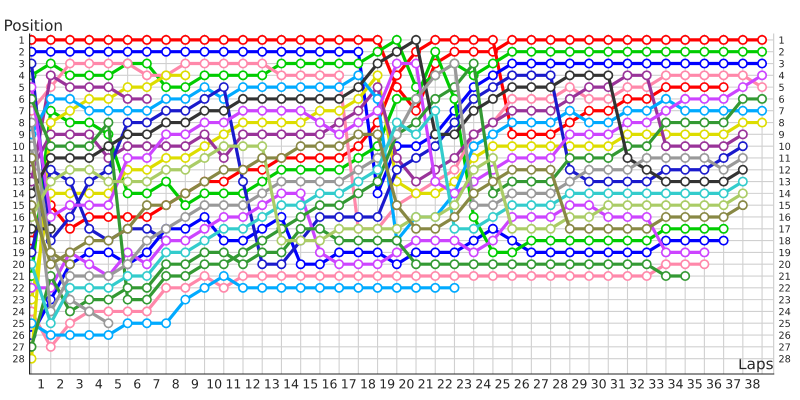  I want to click on x-tick-label: 35, so click(695, 384).